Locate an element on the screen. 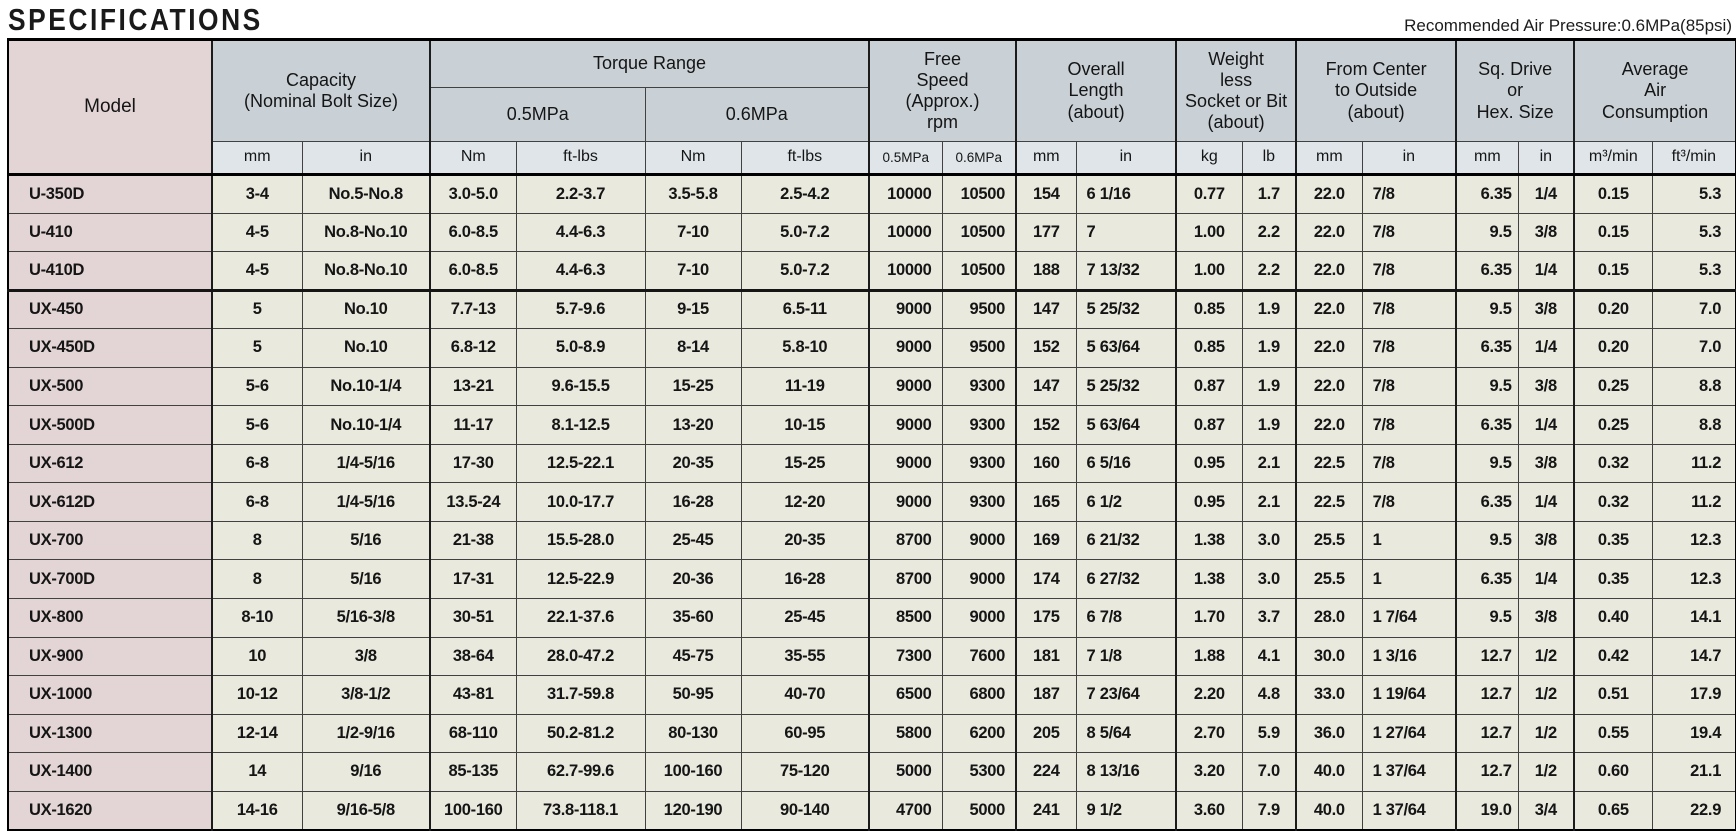 The image size is (1736, 831). value-cell: 75-120 is located at coordinates (805, 772).